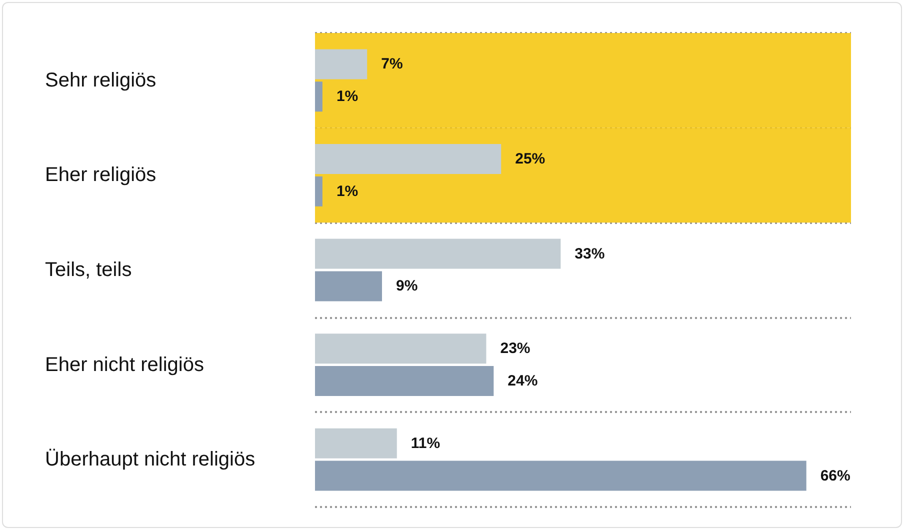 This screenshot has height=530, width=904. What do you see at coordinates (515, 349) in the screenshot?
I see `data-label: 23%` at bounding box center [515, 349].